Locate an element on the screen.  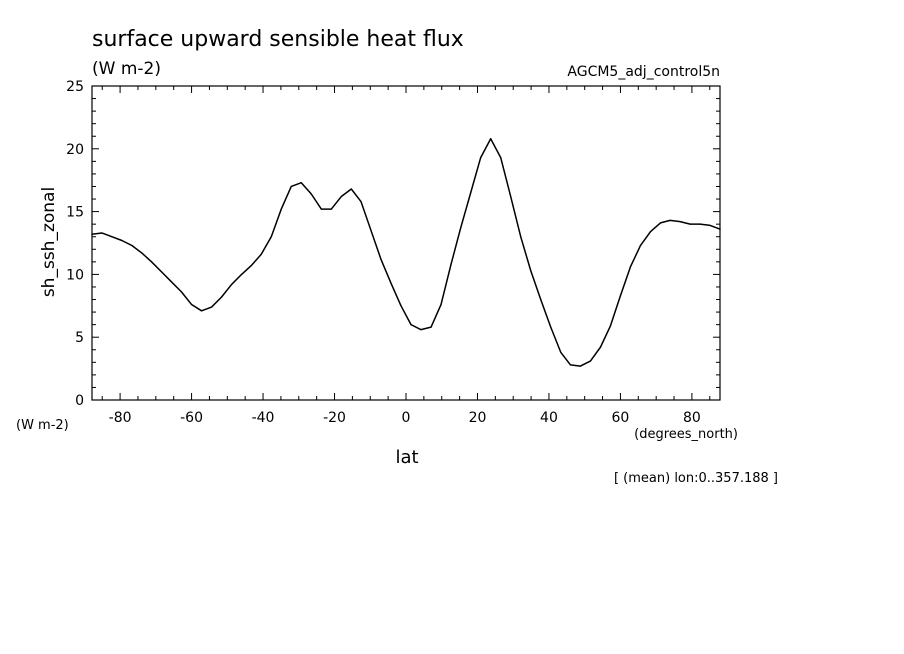
x-axis-label: lat is located at coordinates (406, 457).